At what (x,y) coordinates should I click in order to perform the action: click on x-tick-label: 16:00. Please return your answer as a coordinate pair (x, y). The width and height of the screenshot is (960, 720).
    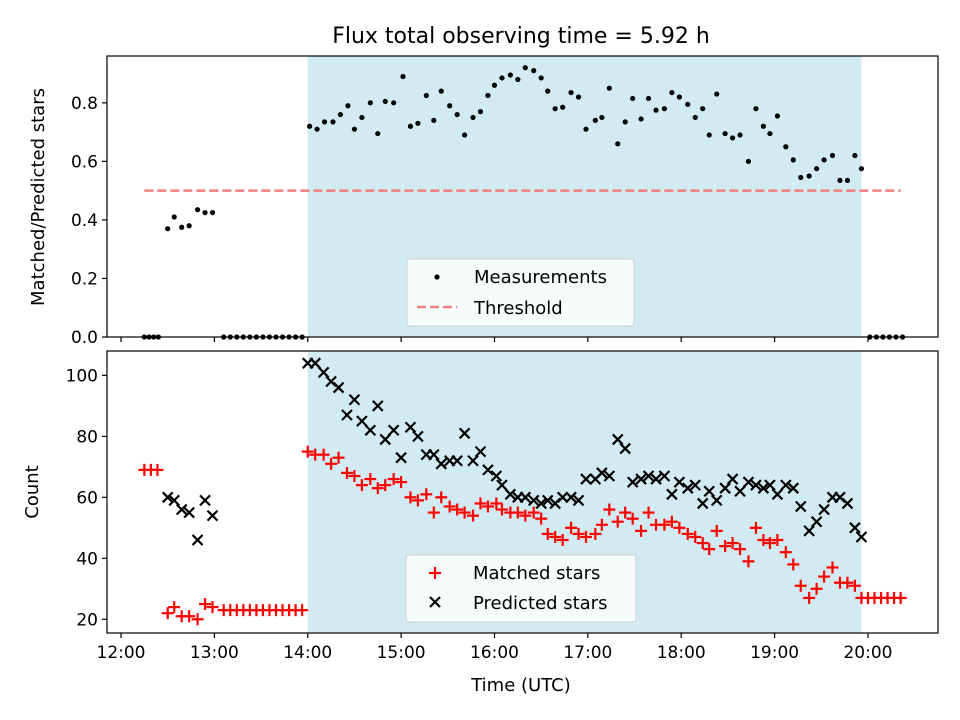
    Looking at the image, I should click on (494, 653).